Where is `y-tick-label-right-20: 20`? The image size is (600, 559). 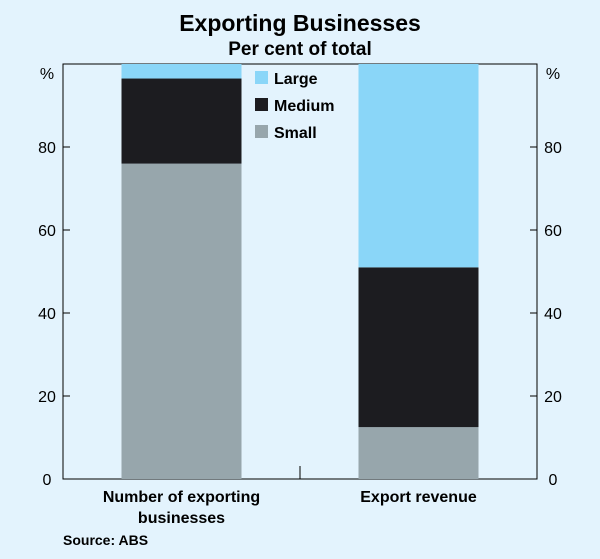 y-tick-label-right-20: 20 is located at coordinates (553, 397).